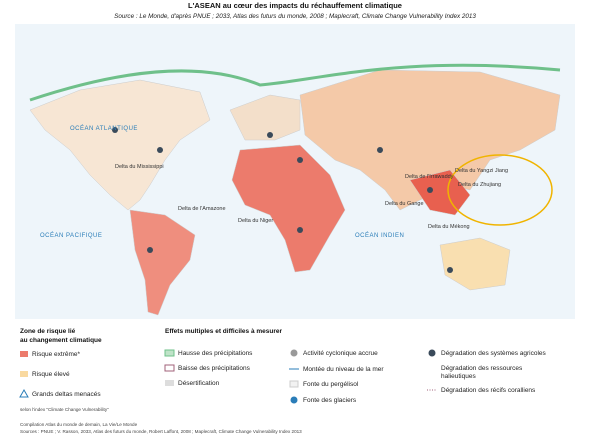 This screenshot has height=446, width=590. What do you see at coordinates (255, 221) in the screenshot?
I see `delta-label: Delta du Niger` at bounding box center [255, 221].